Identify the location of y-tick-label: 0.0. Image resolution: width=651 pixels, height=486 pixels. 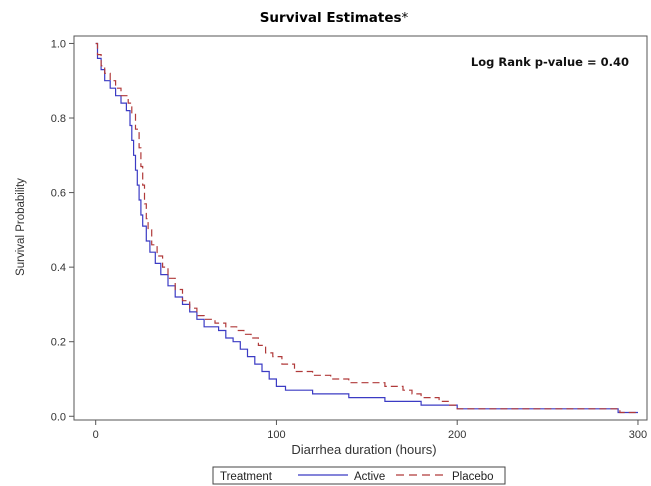
(58, 417).